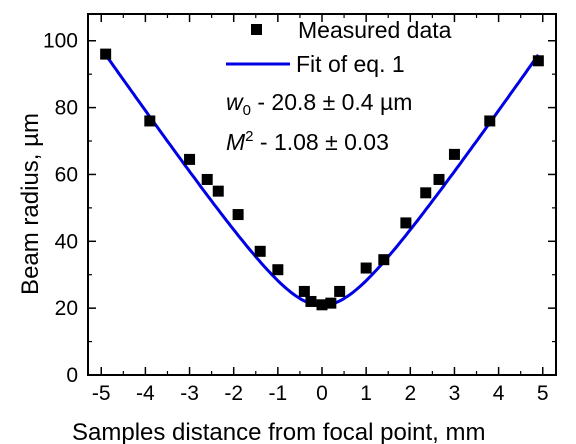 This screenshot has height=444, width=576. I want to click on x-tick-labels: -5 -4 -3 -2 -1 0 1 2 3 4 5, so click(320, 393).